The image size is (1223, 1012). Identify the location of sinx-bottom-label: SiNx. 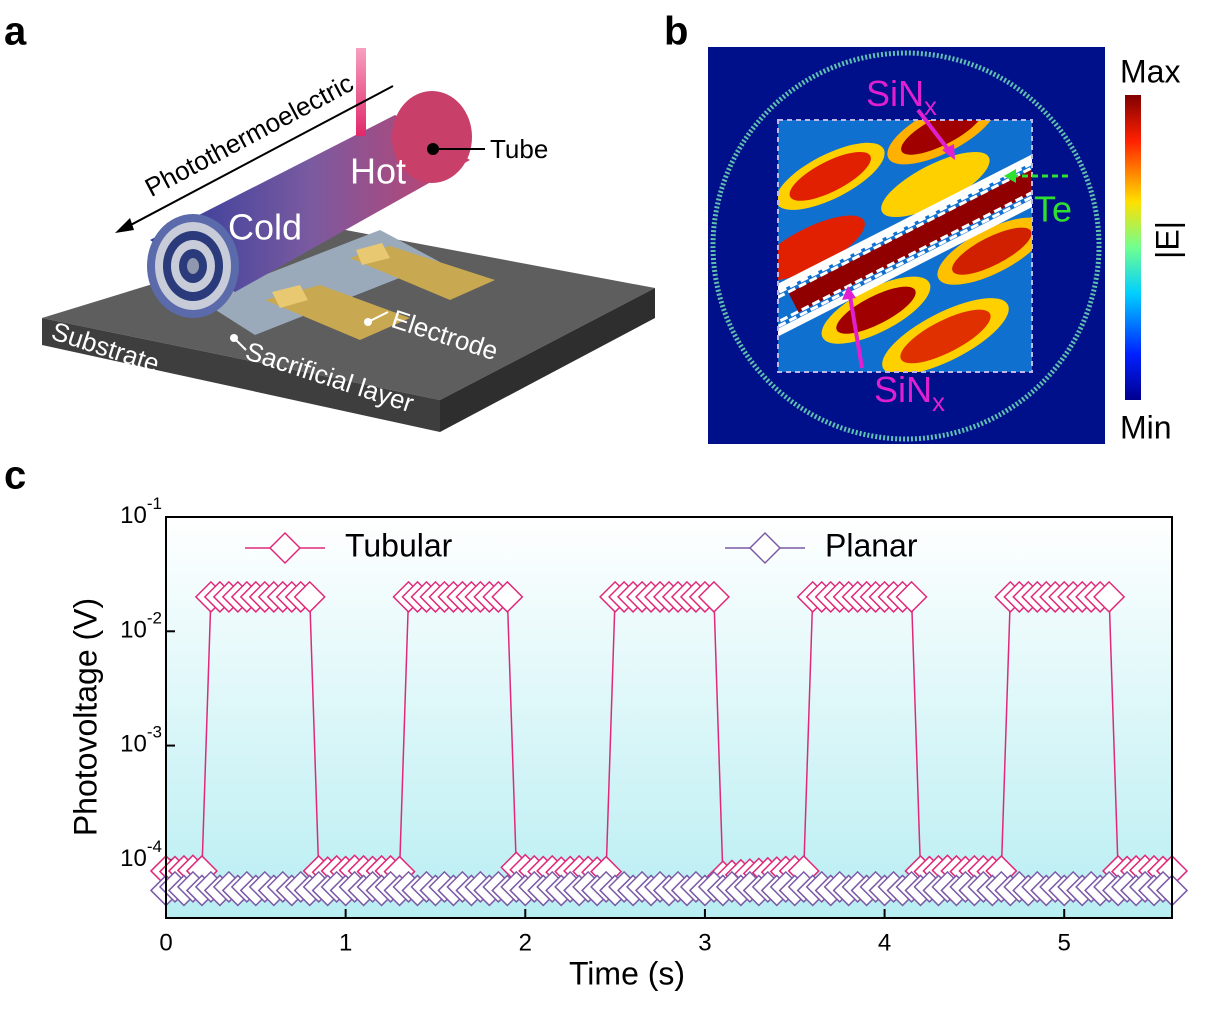
(909, 393).